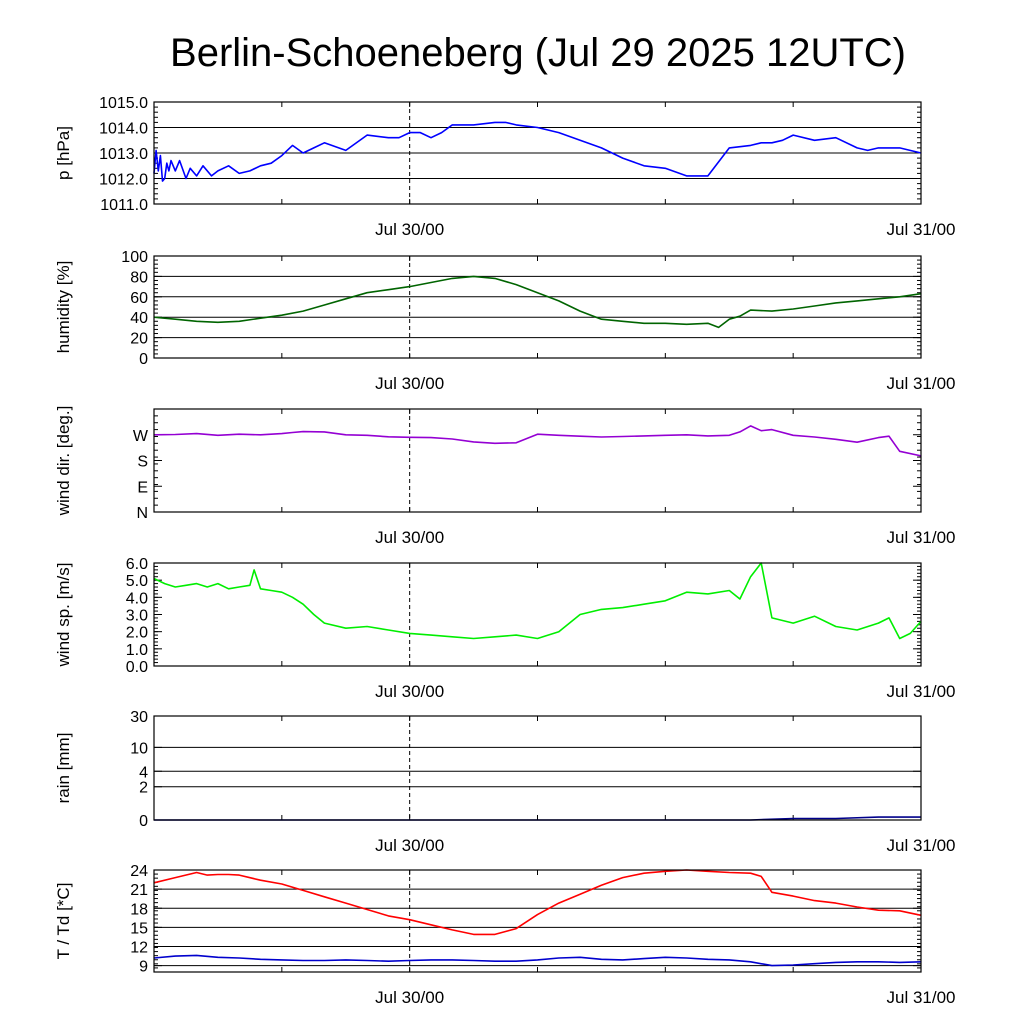 The height and width of the screenshot is (1024, 1024). What do you see at coordinates (63, 461) in the screenshot?
I see `y-axis-label: wind dir. [deg.]` at bounding box center [63, 461].